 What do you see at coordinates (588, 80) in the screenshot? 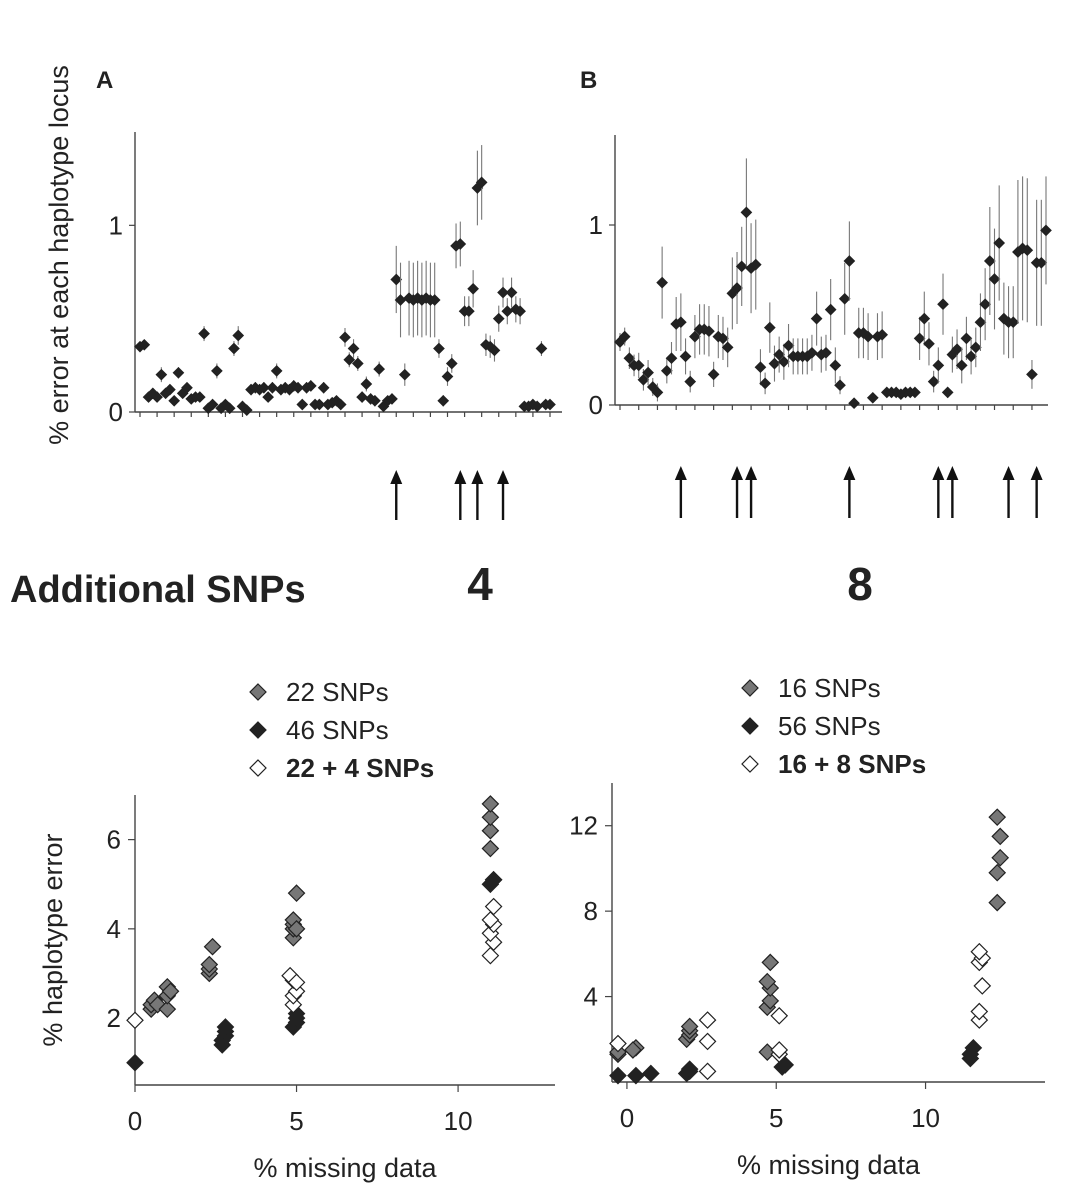
I see `panel-label-b: B` at bounding box center [588, 80].